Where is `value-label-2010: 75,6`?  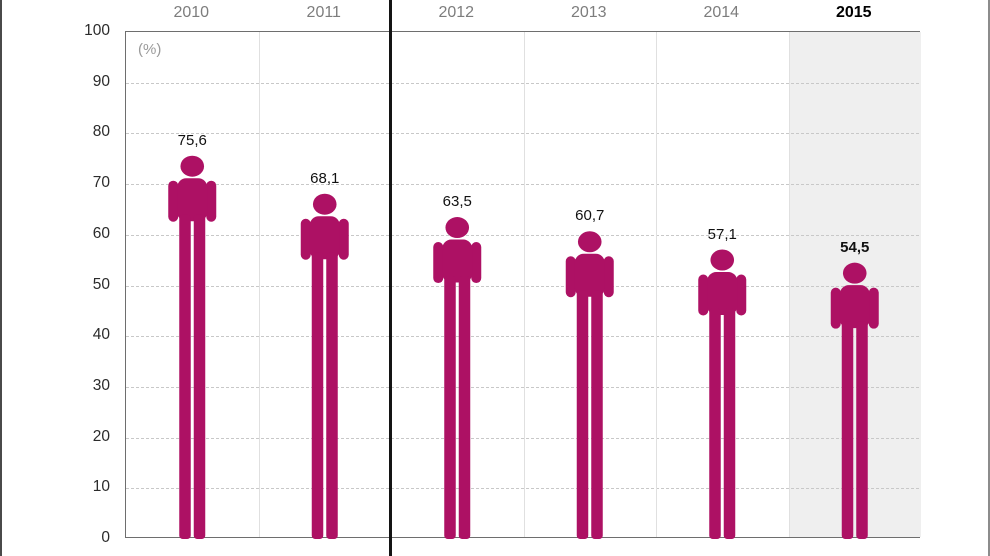 value-label-2010: 75,6 is located at coordinates (192, 140).